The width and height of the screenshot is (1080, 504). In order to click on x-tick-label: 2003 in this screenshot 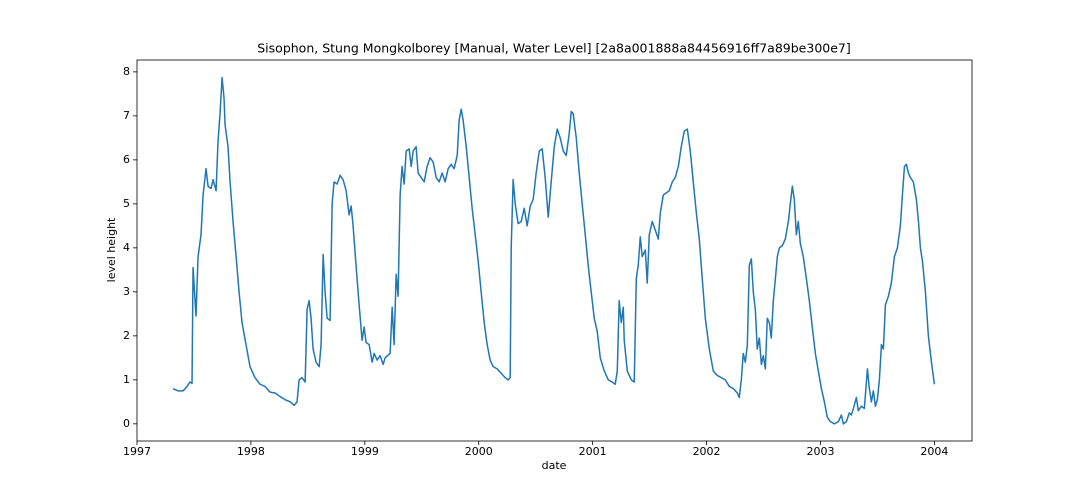, I will do `click(820, 451)`.